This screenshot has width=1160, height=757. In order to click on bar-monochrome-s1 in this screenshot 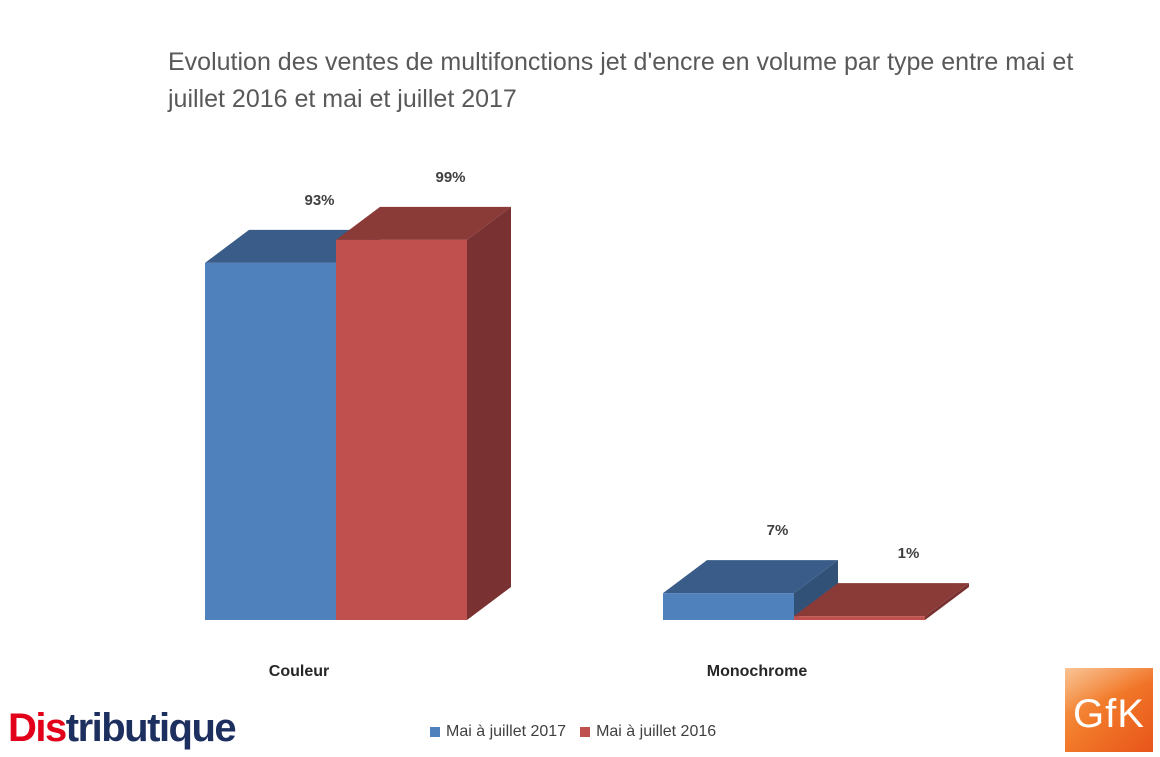, I will do `click(859, 618)`.